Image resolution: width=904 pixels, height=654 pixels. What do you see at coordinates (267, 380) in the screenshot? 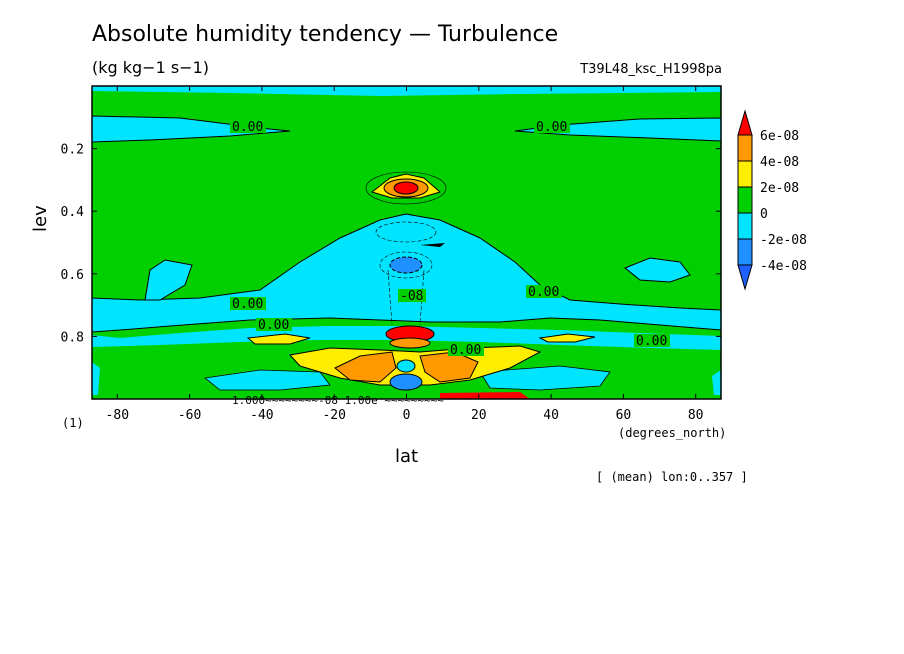
I see `field-bottom-left-negative` at bounding box center [267, 380].